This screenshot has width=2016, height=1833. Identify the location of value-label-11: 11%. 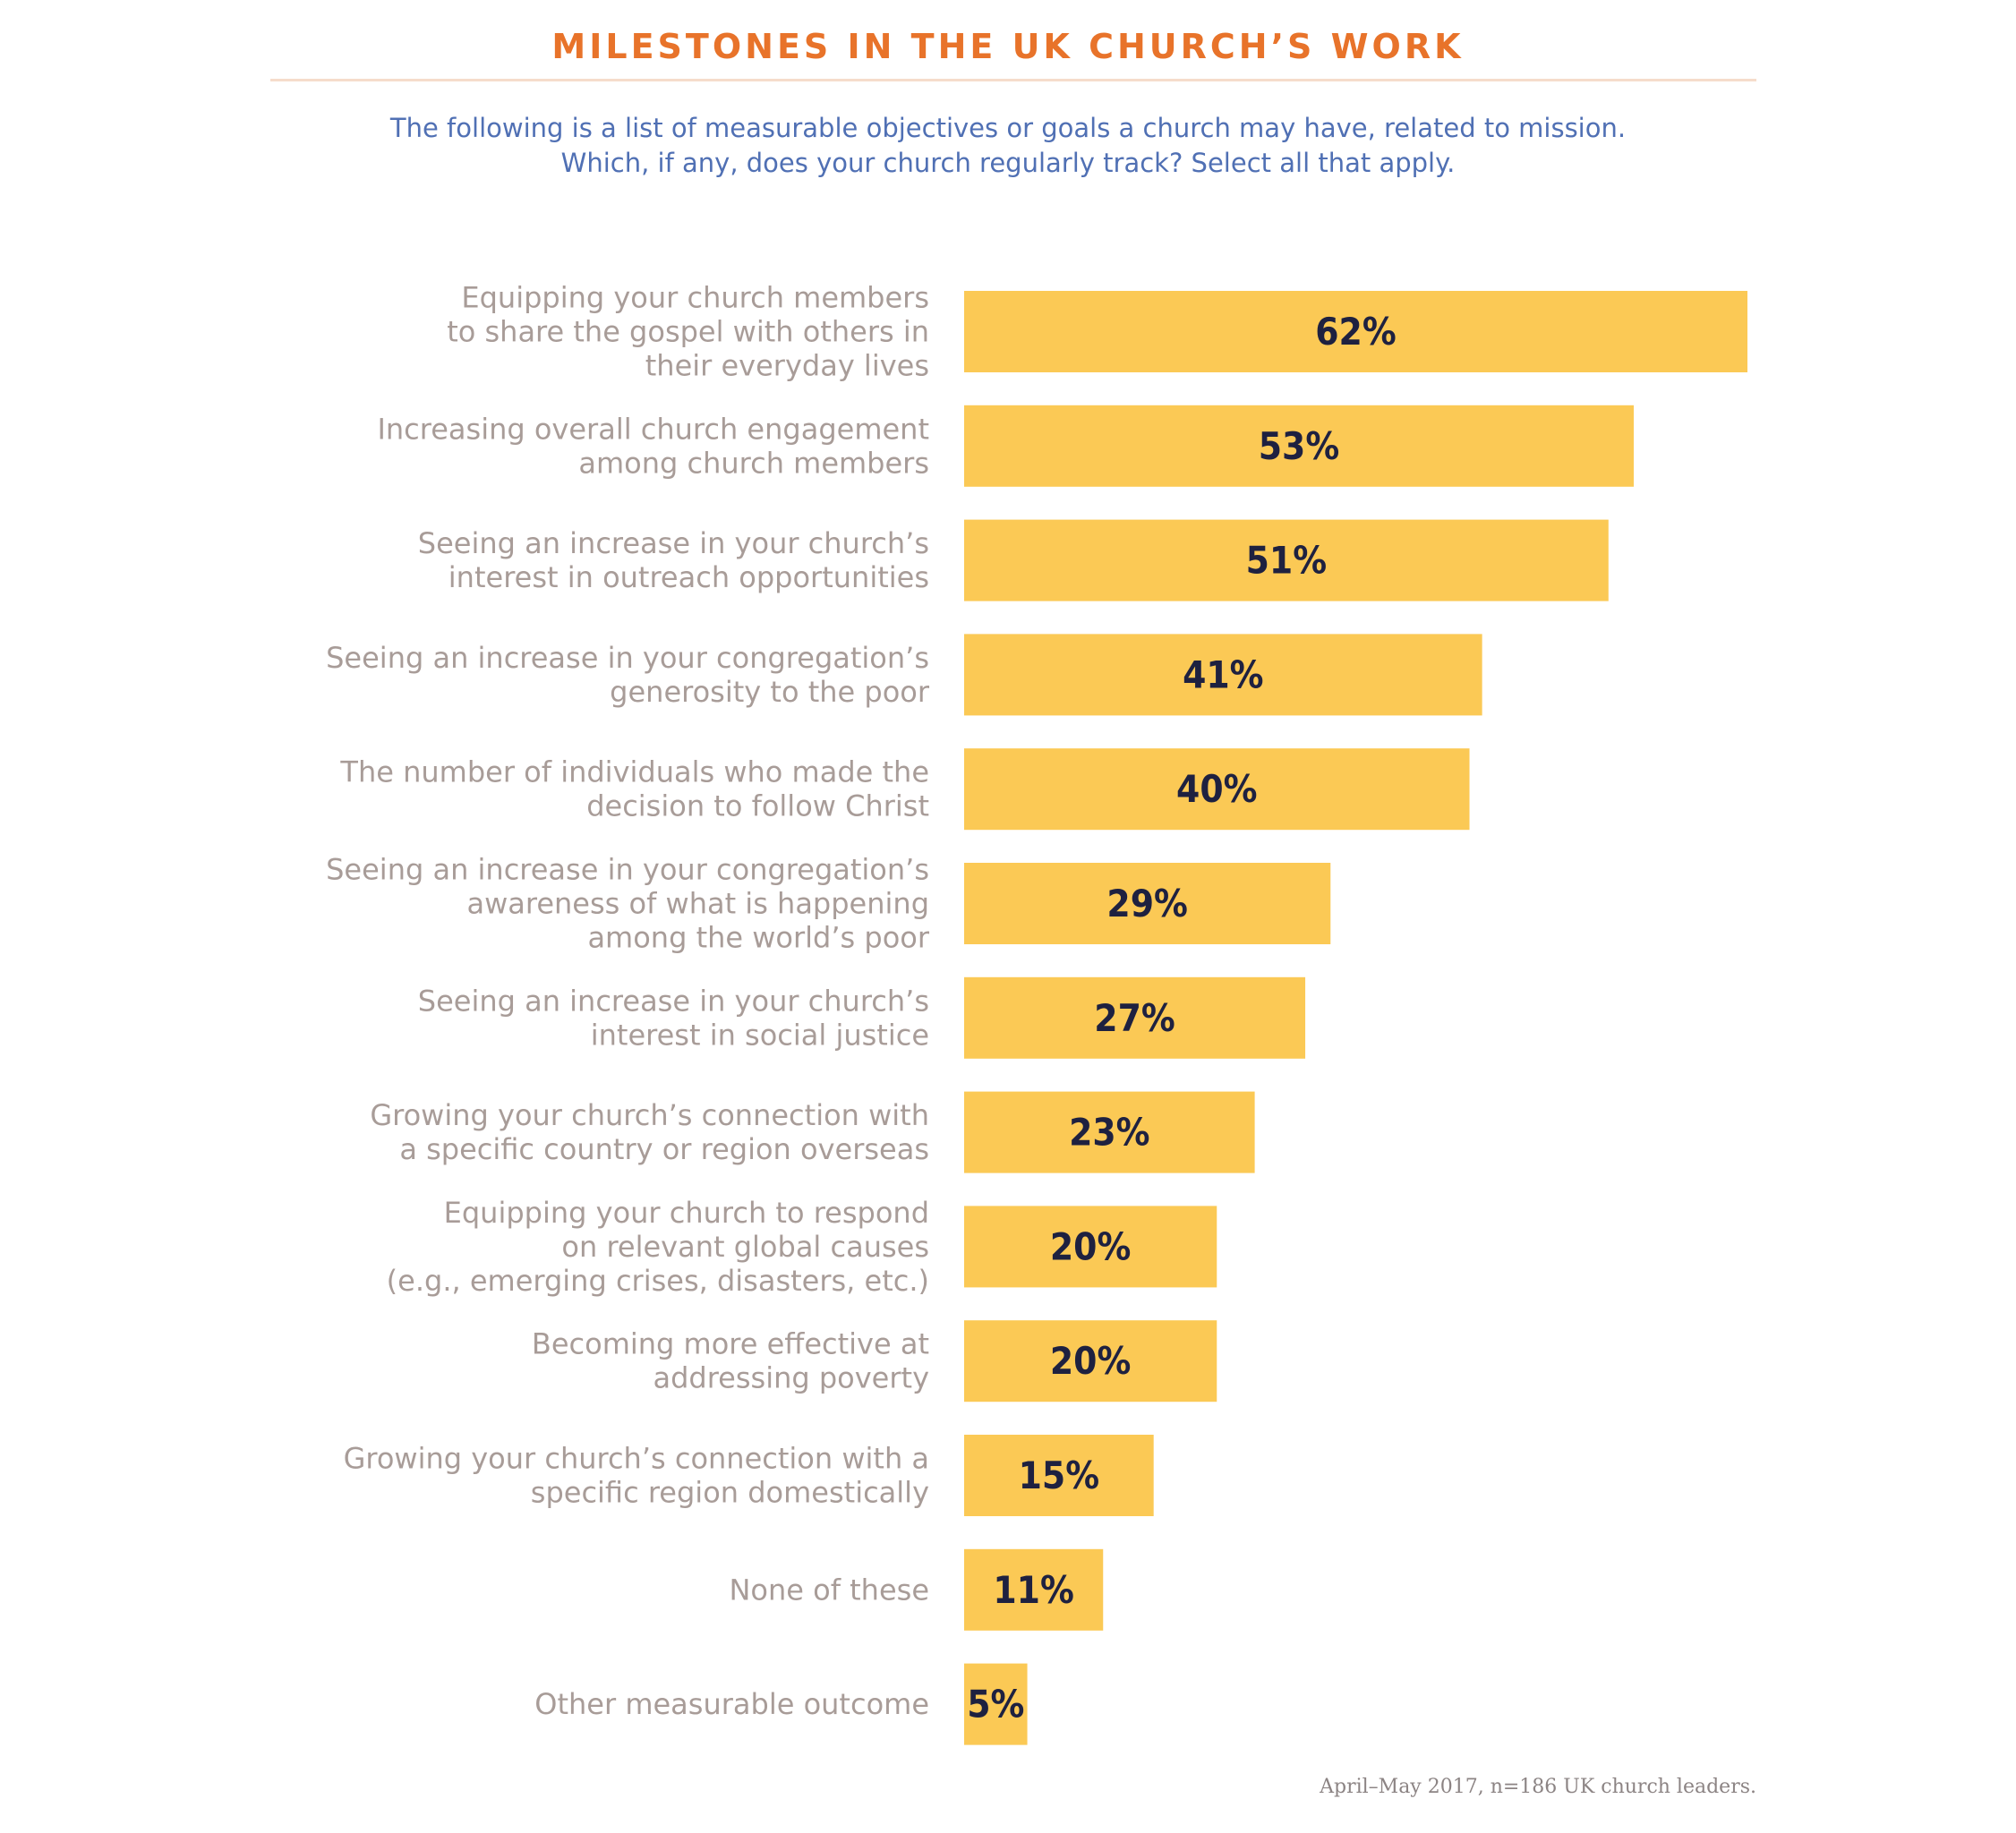
(1033, 1590).